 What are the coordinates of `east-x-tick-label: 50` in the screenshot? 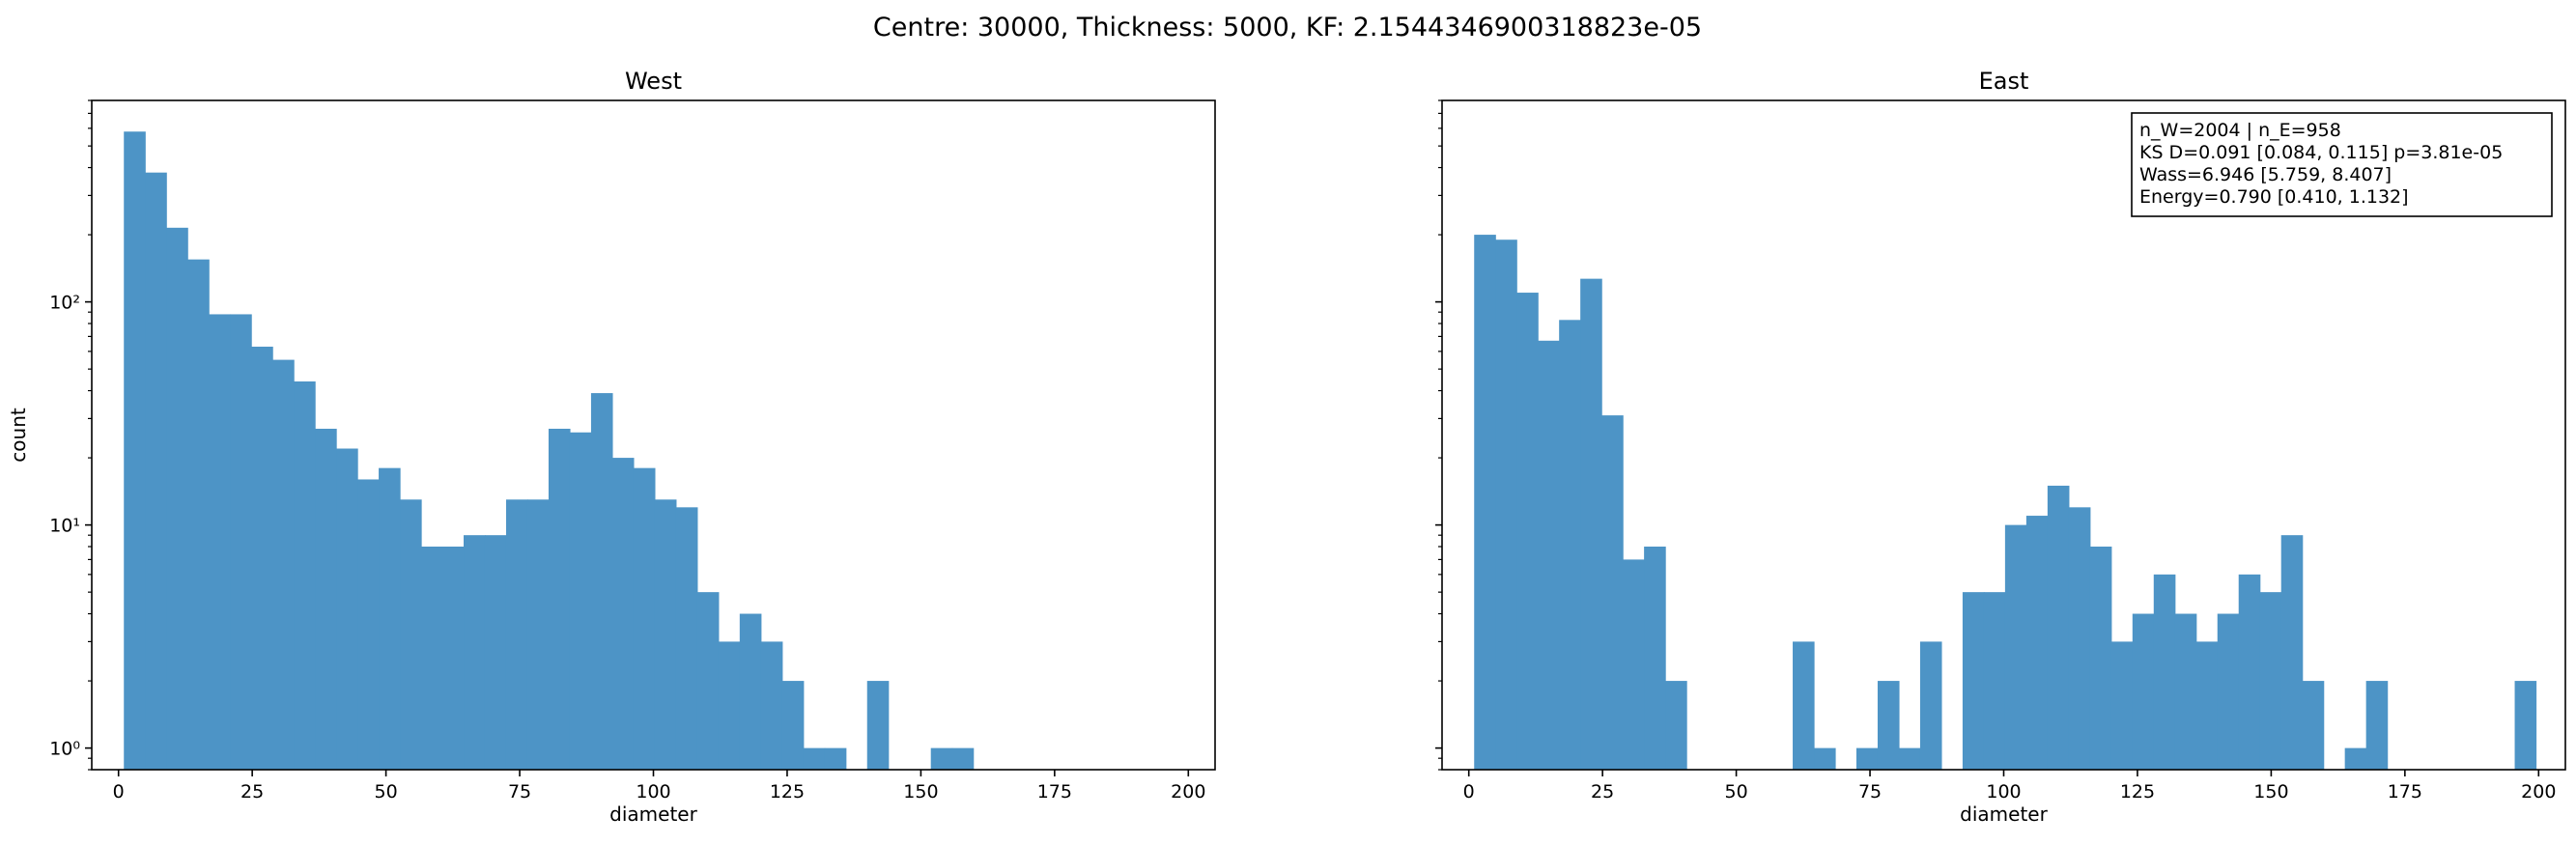 It's located at (1736, 792).